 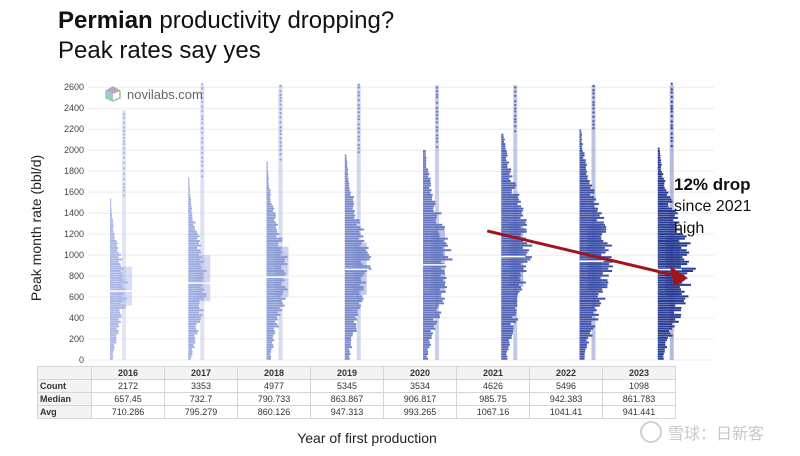 What do you see at coordinates (420, 412) in the screenshot?
I see `avg-cell: 993.265` at bounding box center [420, 412].